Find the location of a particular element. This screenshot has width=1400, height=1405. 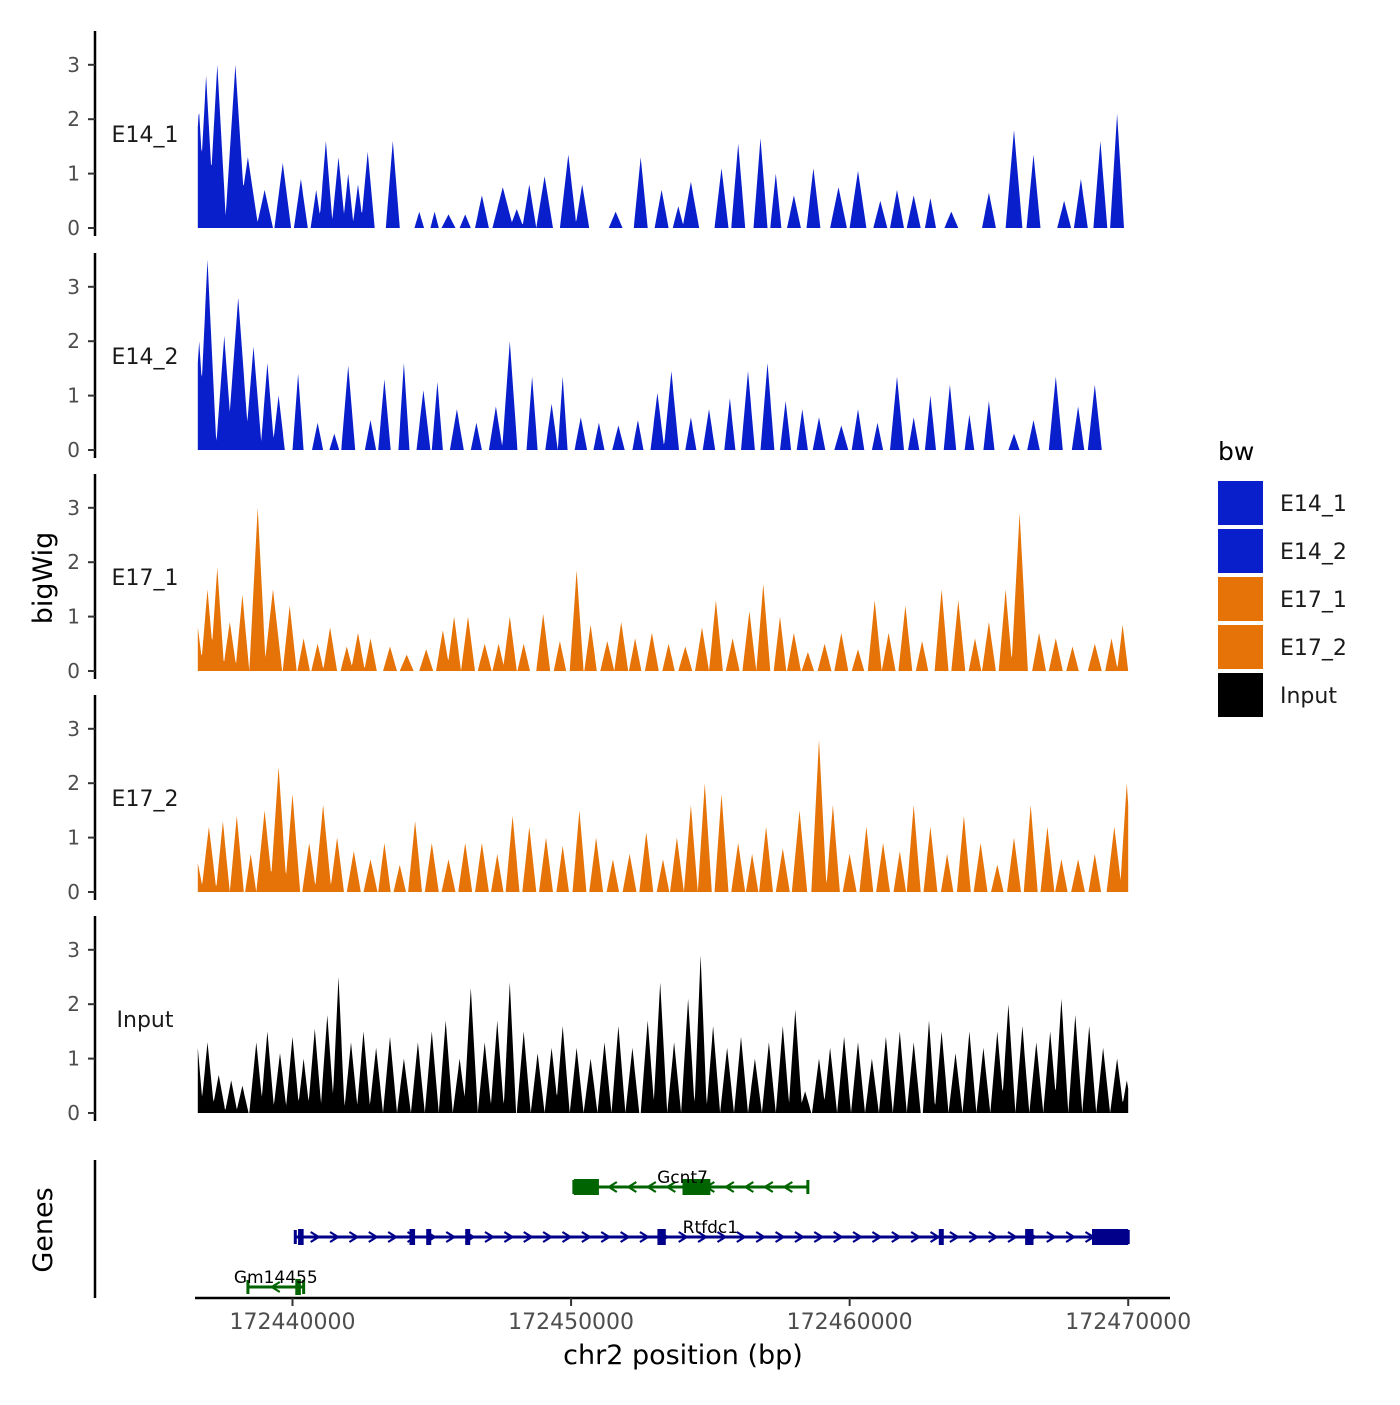

gene-label: Gm14455 is located at coordinates (276, 1278).